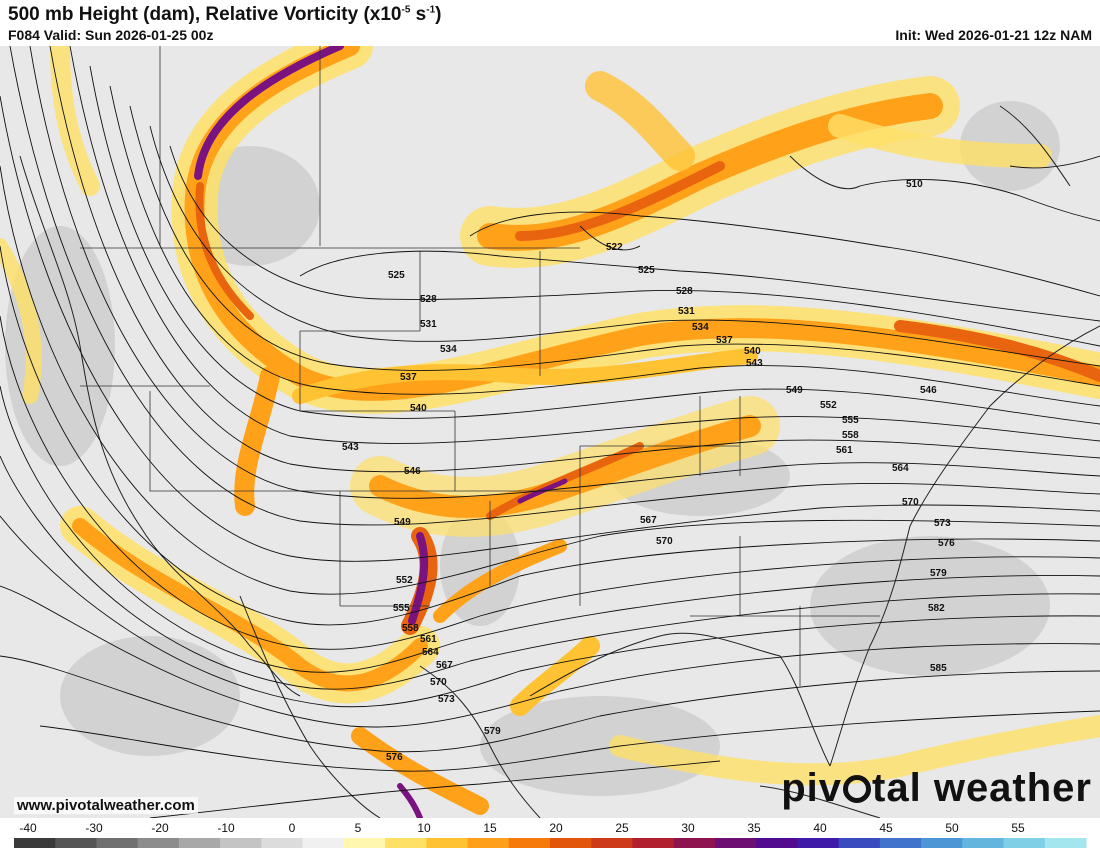  I want to click on colorbar-tick-label: 15, so click(490, 828).